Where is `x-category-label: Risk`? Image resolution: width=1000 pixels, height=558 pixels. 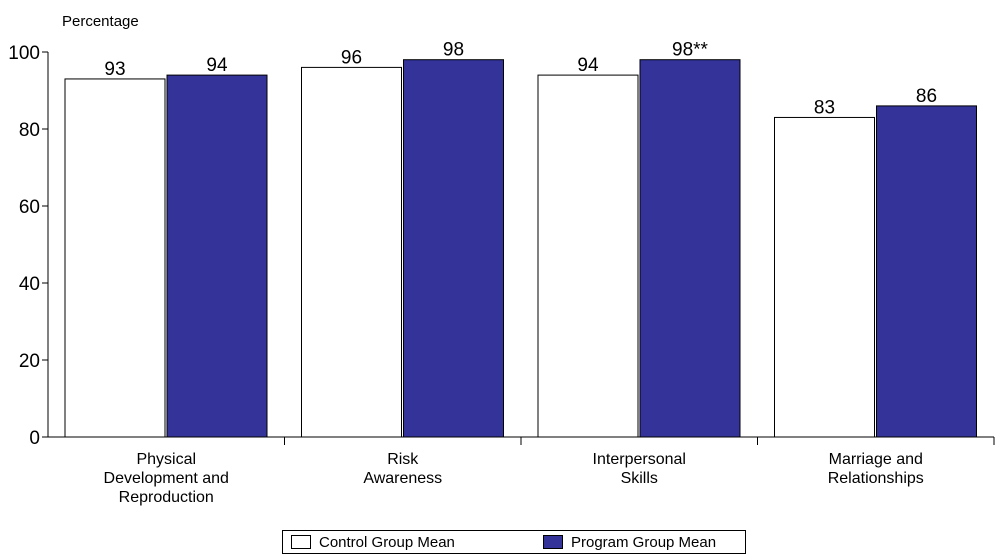 x-category-label: Risk is located at coordinates (403, 459).